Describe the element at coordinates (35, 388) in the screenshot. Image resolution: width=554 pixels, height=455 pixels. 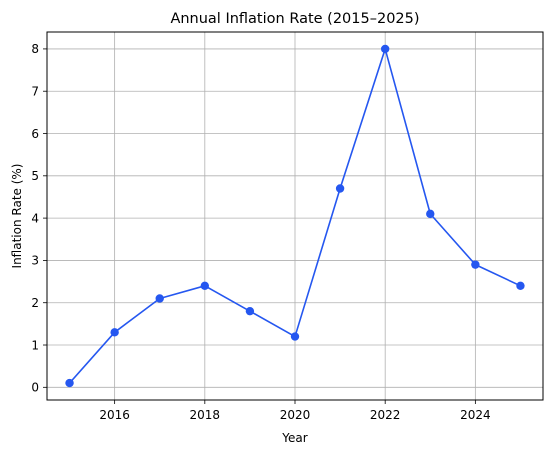
I see `y-tick-label: 0` at that location.